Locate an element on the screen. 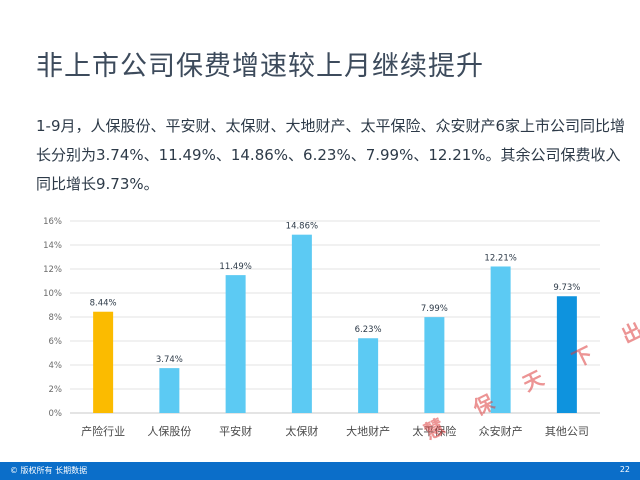  data-label: 12.21% is located at coordinates (500, 258).